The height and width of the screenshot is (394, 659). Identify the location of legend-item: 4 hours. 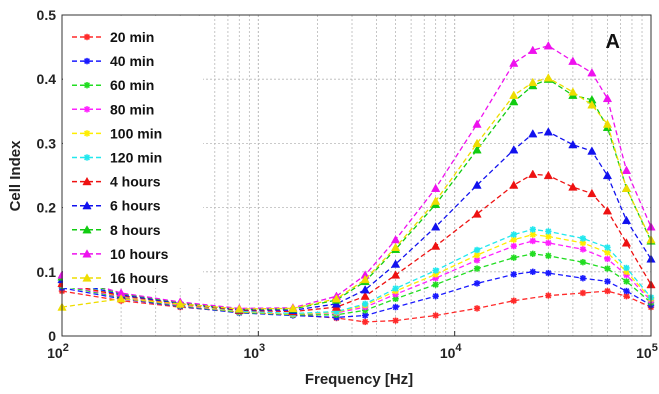
(116, 182).